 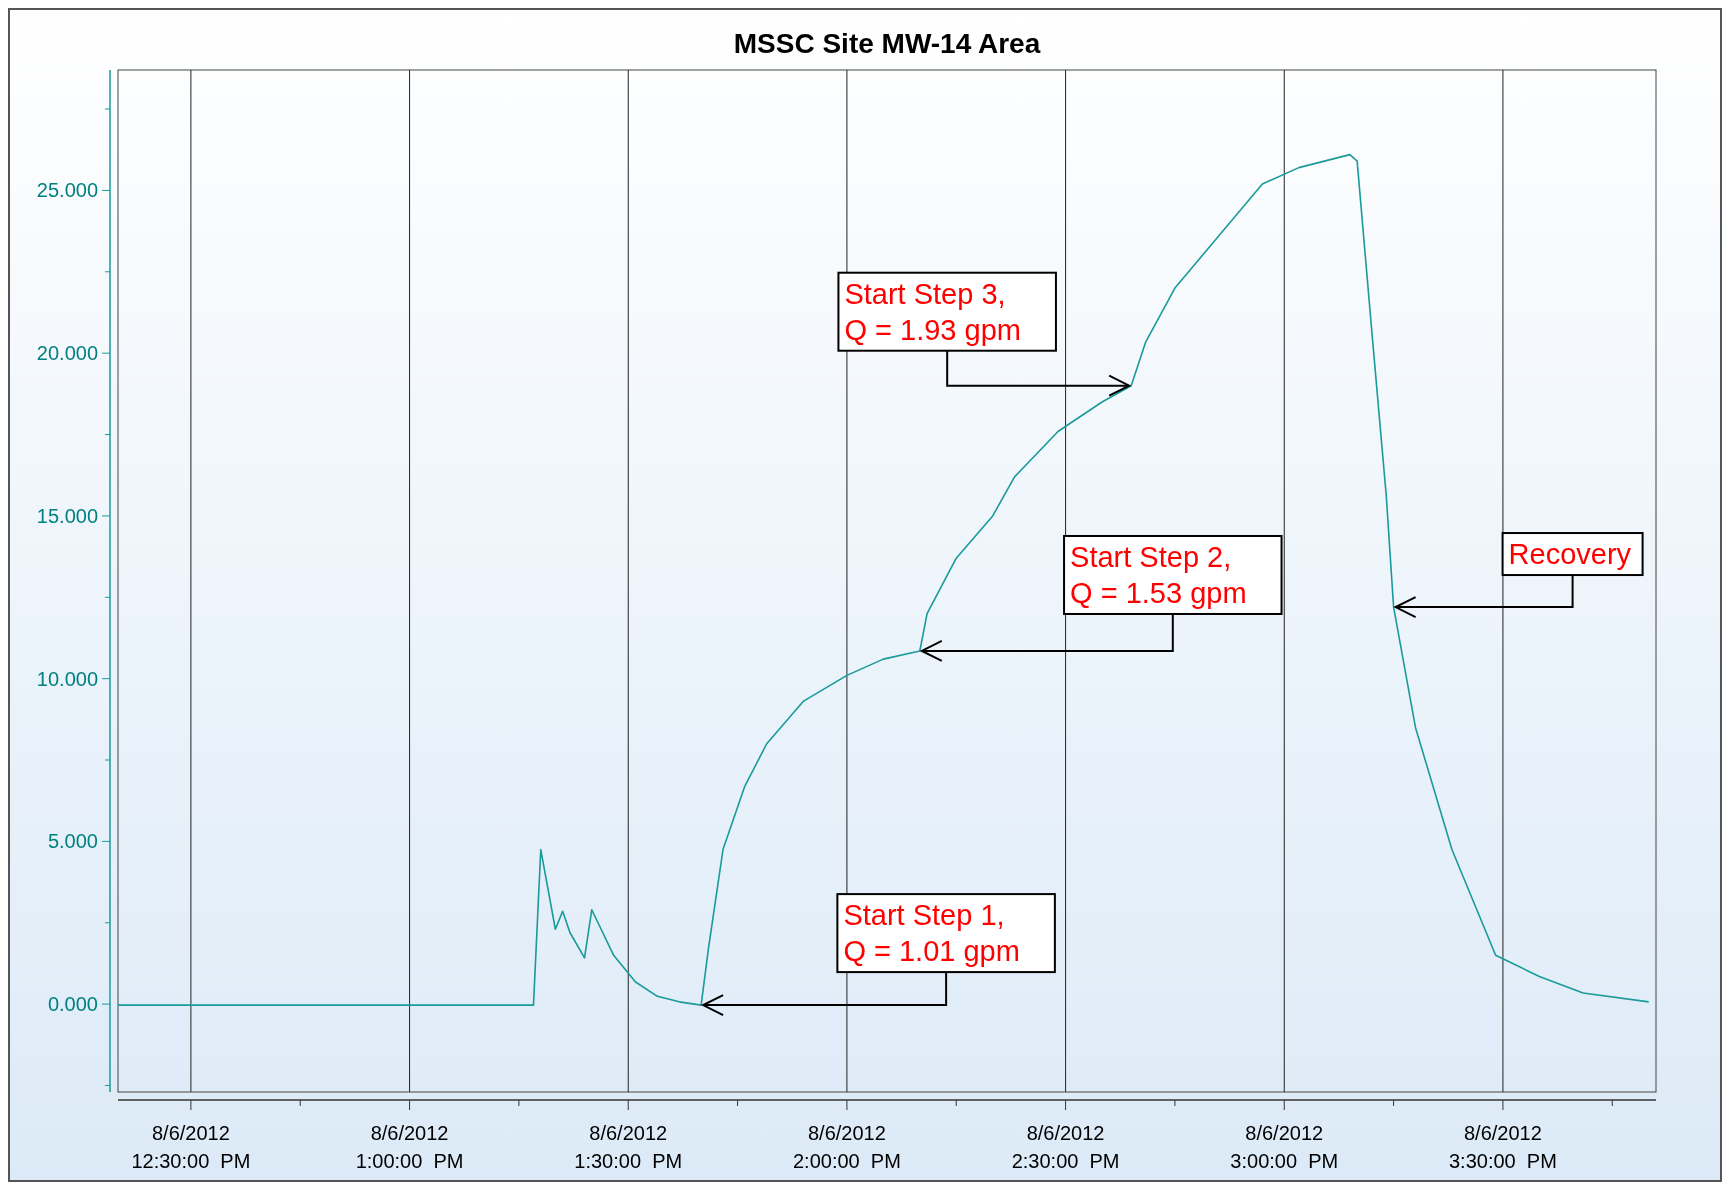 What do you see at coordinates (846, 1147) in the screenshot?
I see `x-tick-label: 8/6/2012 2:00:00 PM` at bounding box center [846, 1147].